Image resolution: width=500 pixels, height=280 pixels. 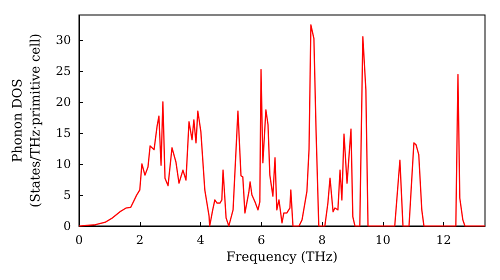 What do you see at coordinates (200, 240) in the screenshot?
I see `x-tick-label: 4` at bounding box center [200, 240].